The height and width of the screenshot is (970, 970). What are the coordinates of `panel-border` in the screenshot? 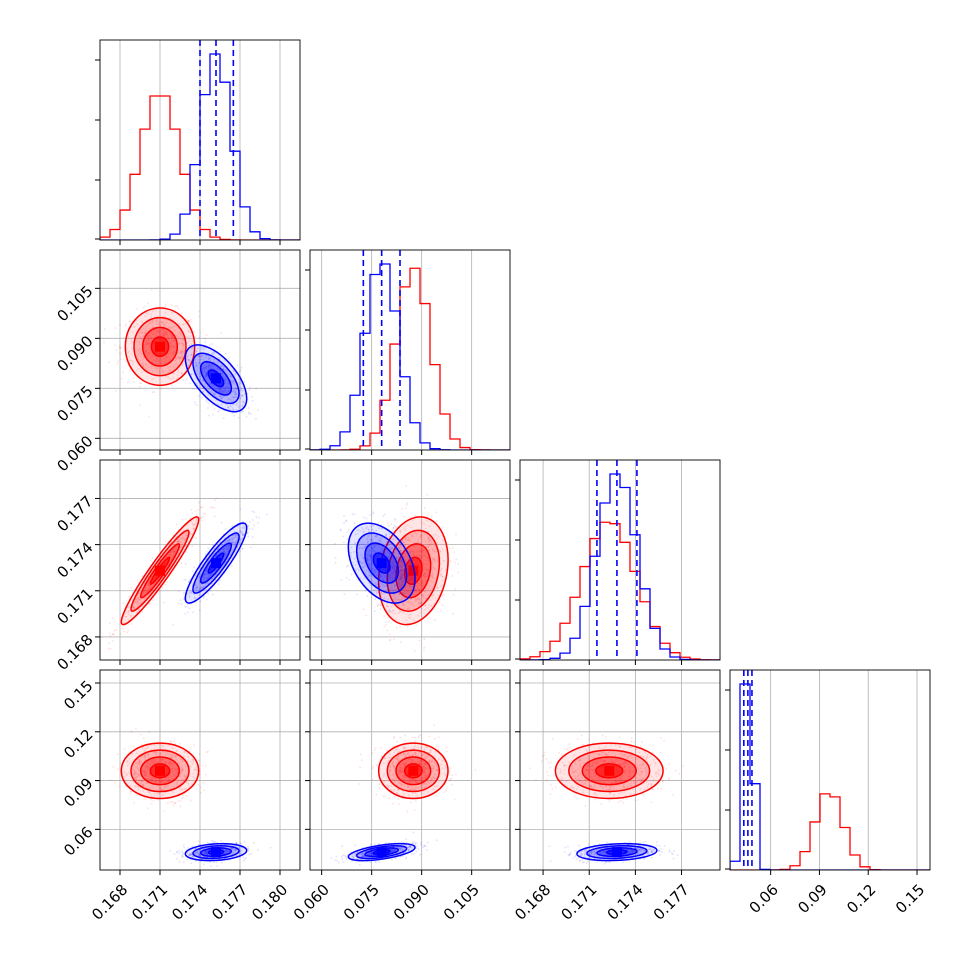 It's located at (620, 560).